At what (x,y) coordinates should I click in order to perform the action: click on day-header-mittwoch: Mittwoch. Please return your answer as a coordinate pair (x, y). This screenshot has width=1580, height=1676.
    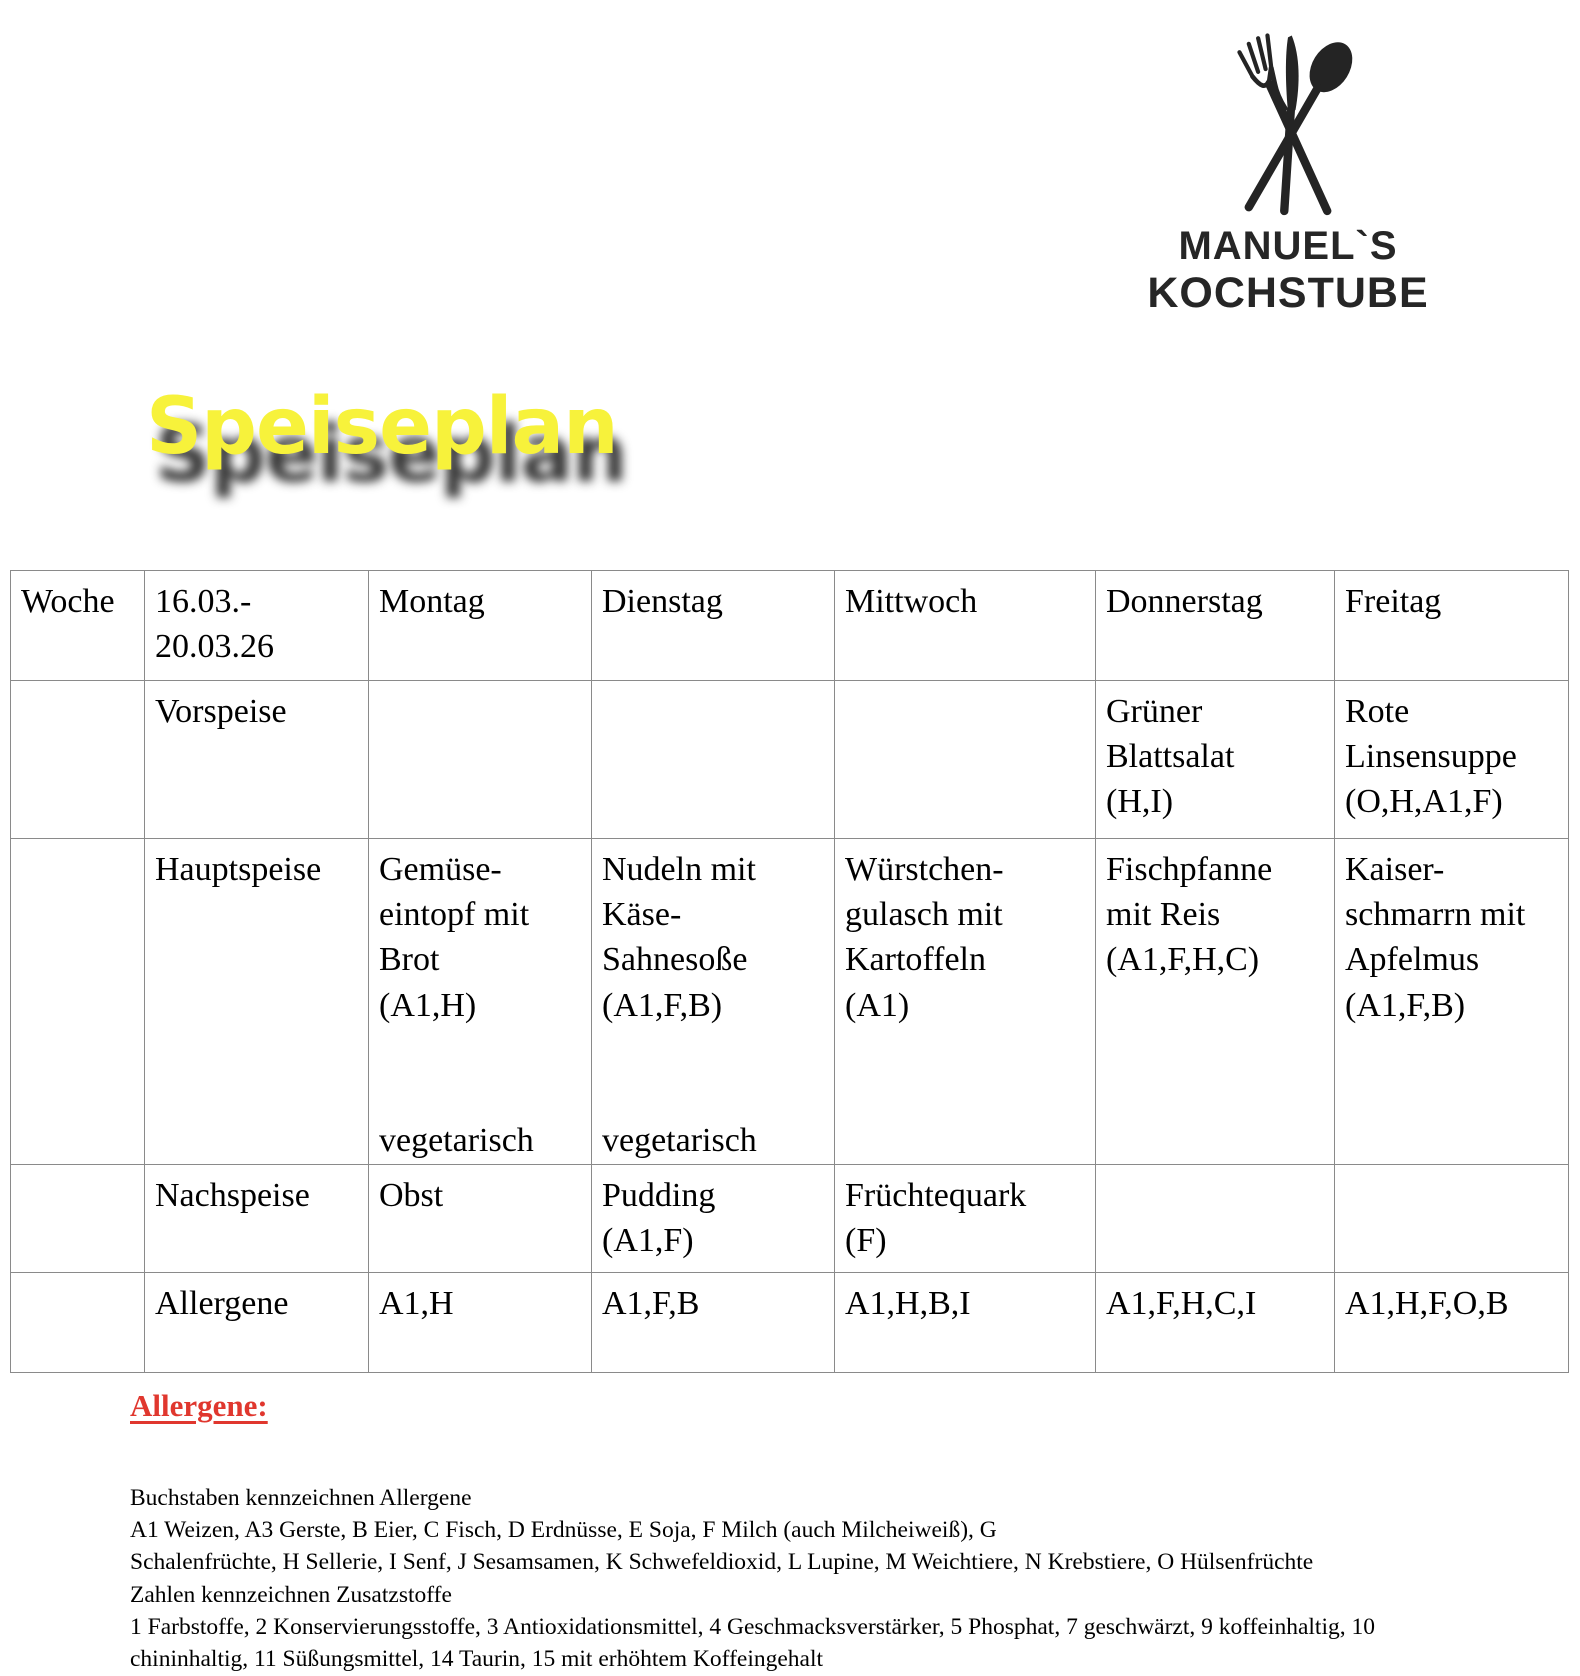
    Looking at the image, I should click on (965, 625).